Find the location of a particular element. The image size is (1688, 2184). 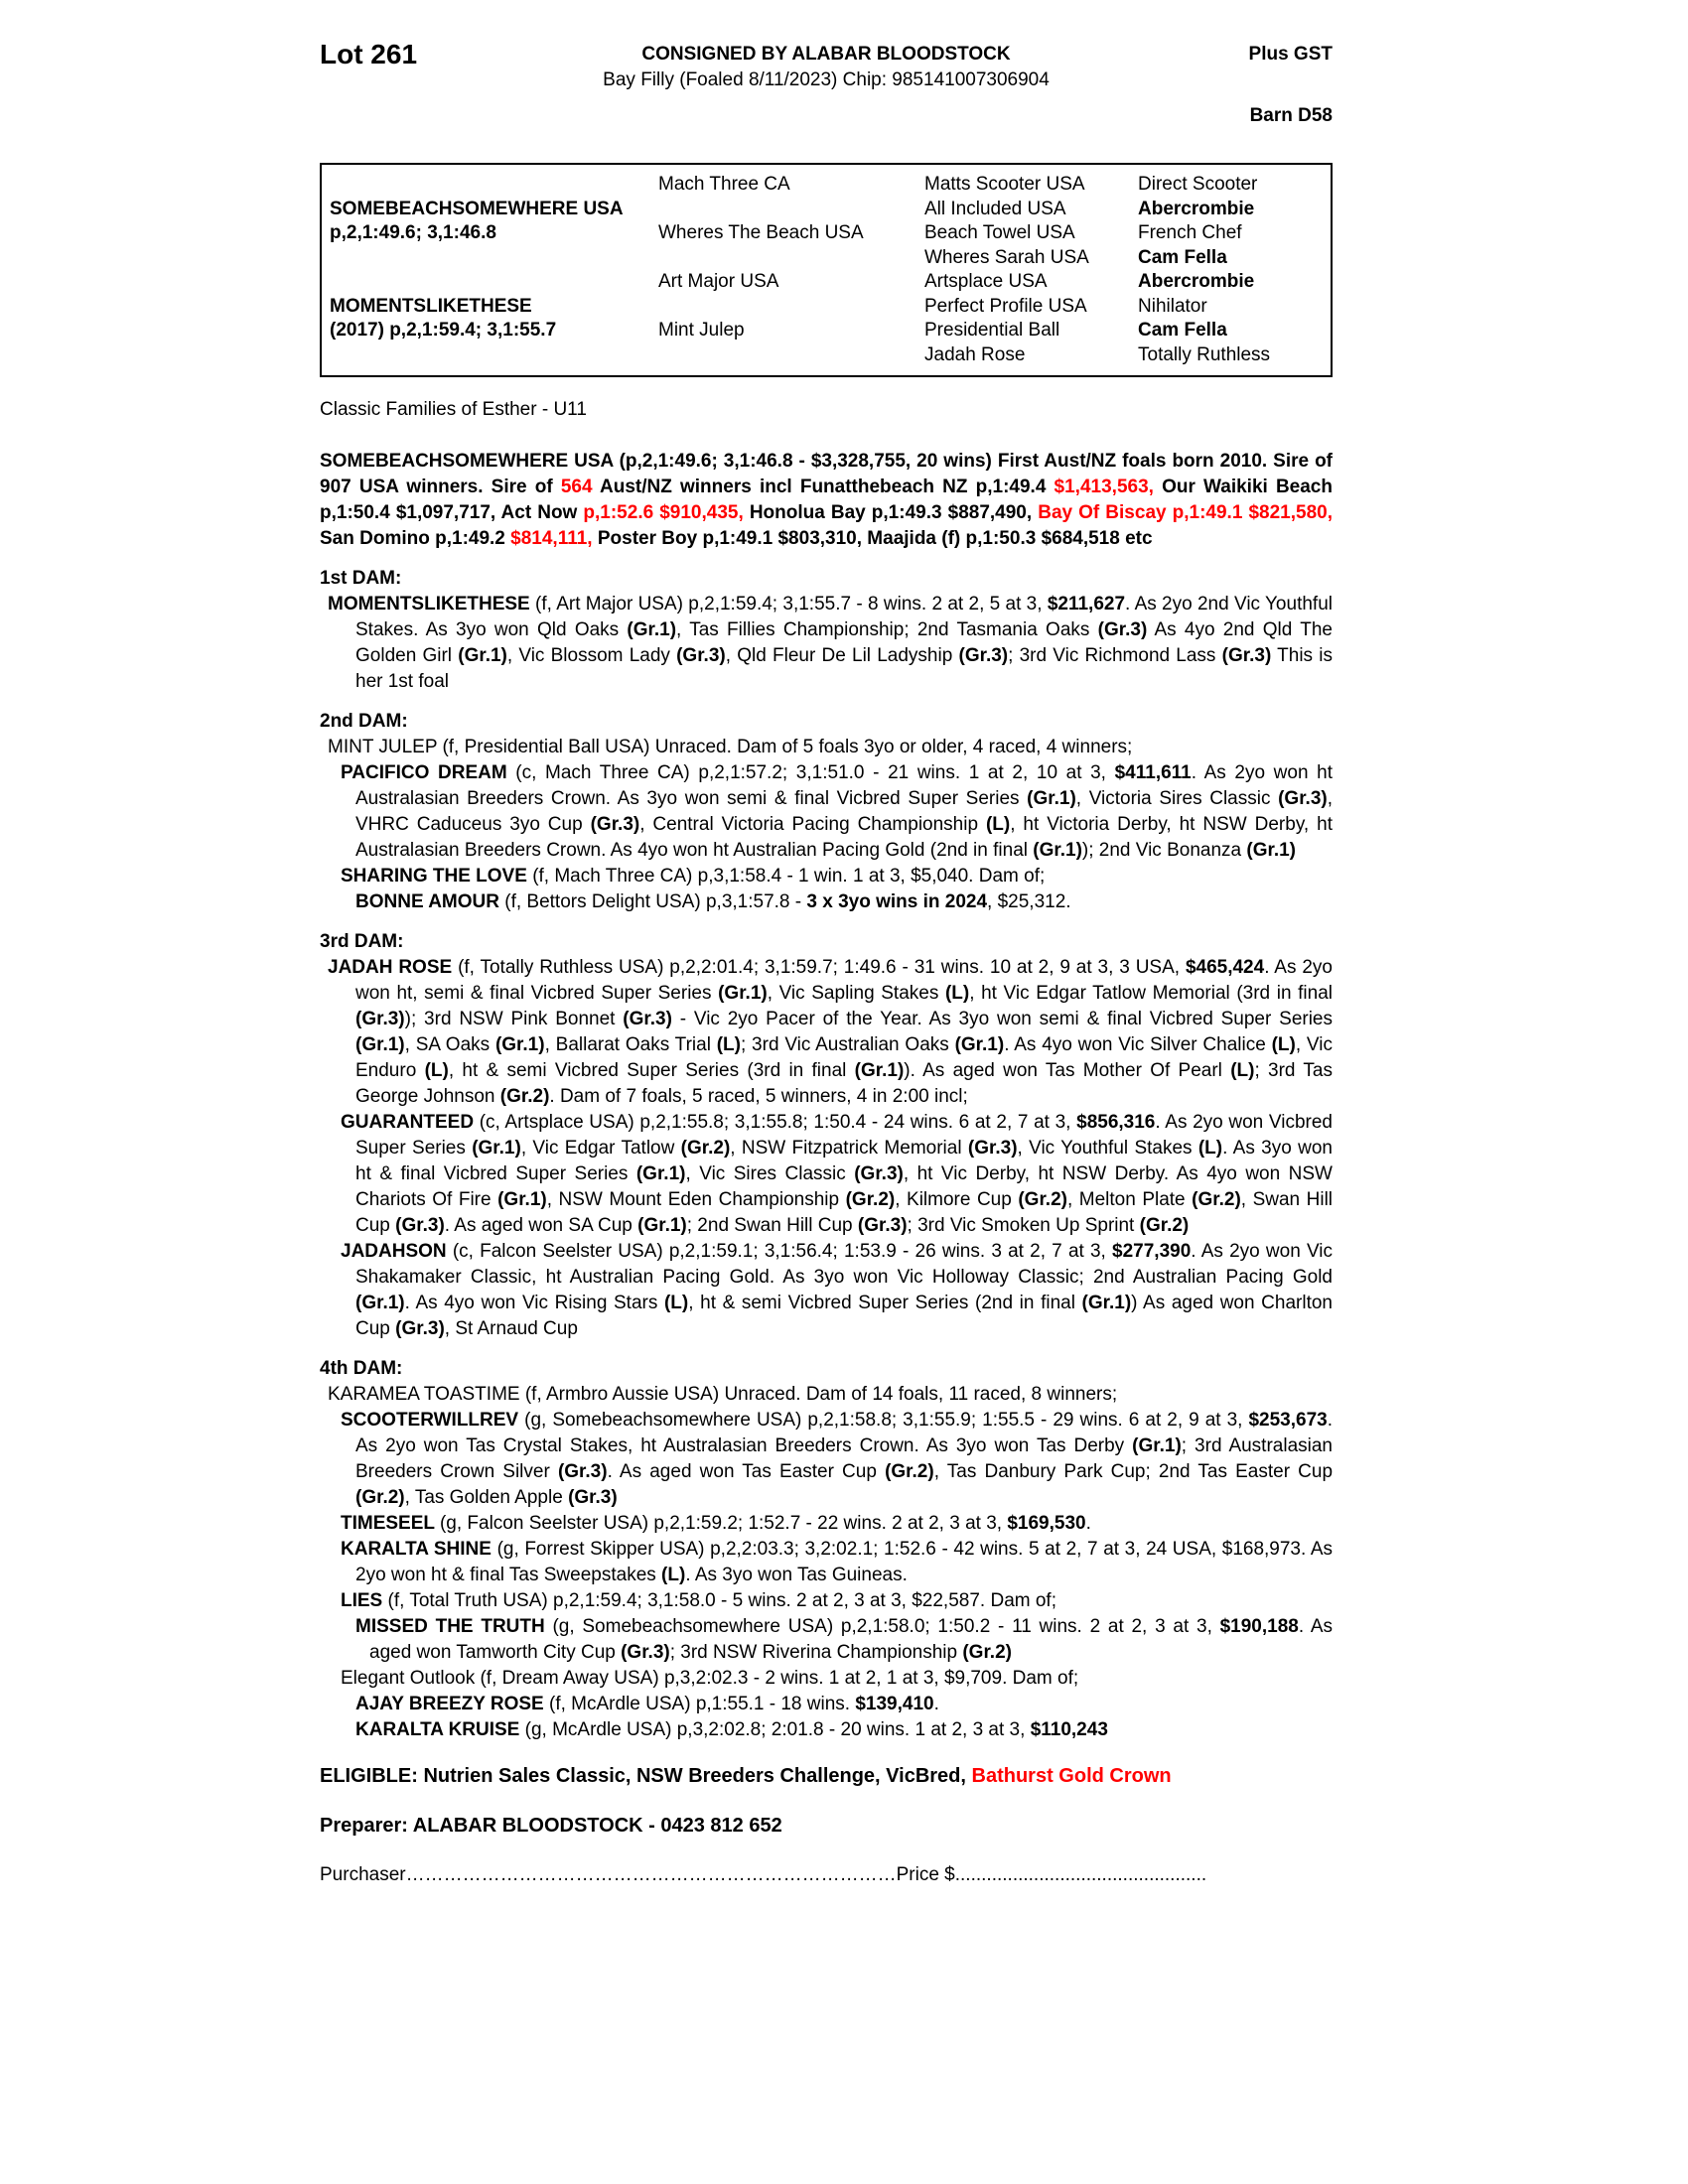

pedigree-ancestor is located at coordinates (791, 355).